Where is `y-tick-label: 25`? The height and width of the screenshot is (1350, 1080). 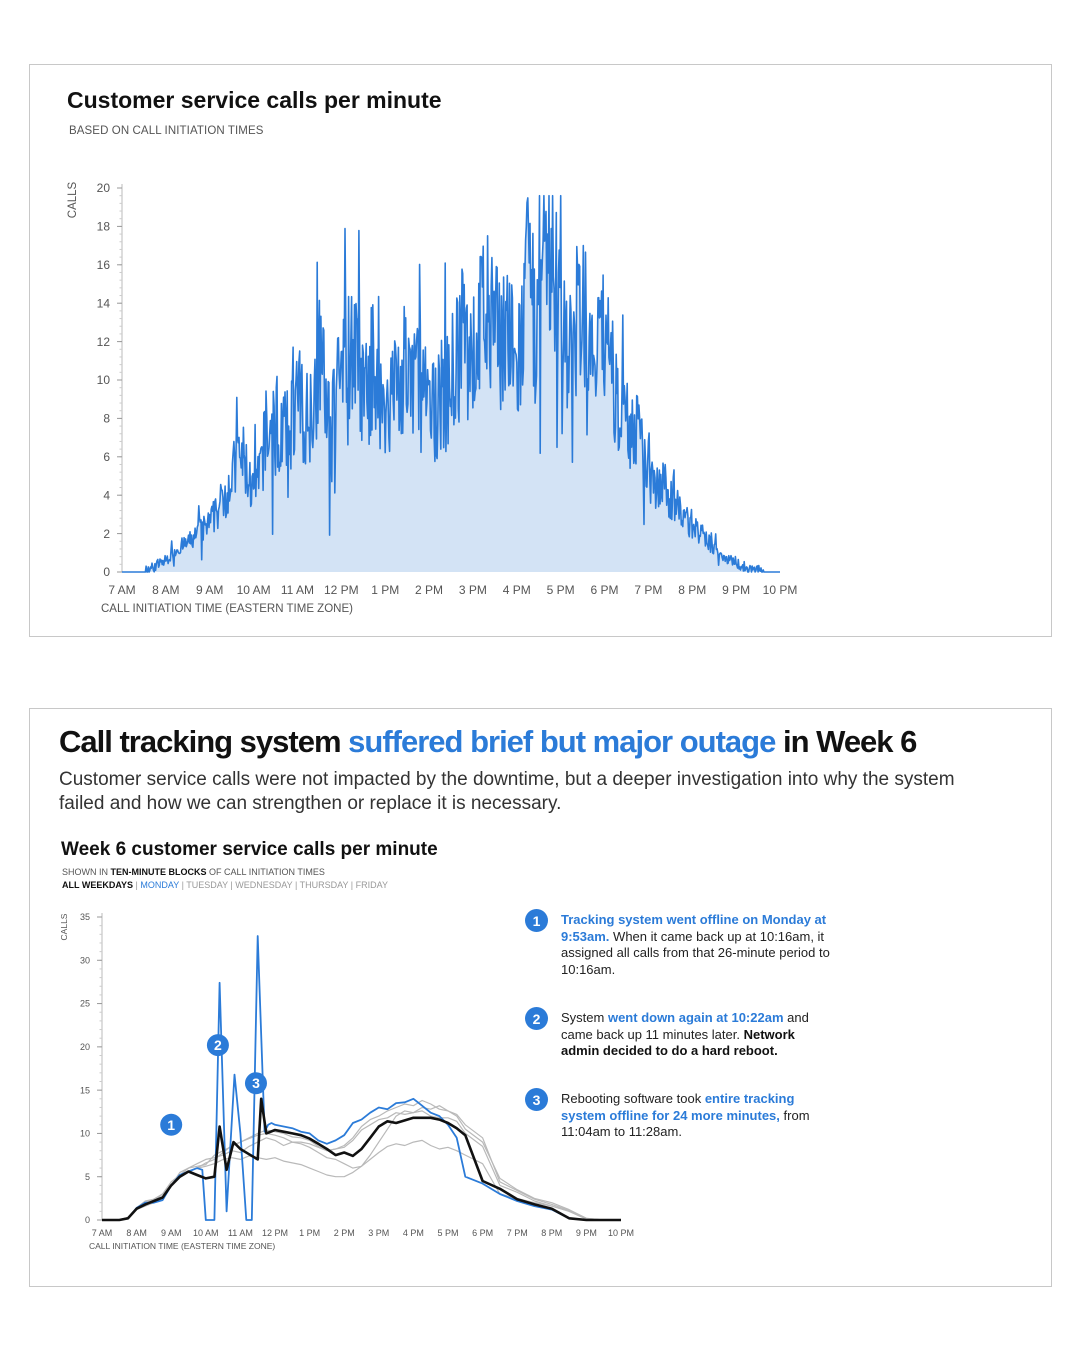 y-tick-label: 25 is located at coordinates (85, 1004).